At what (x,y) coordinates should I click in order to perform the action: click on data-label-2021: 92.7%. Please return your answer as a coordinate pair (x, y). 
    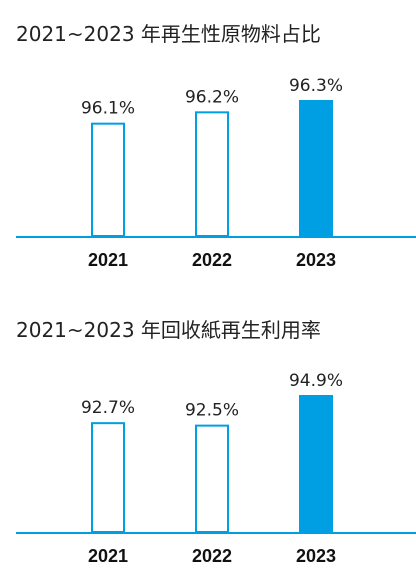
    Looking at the image, I should click on (108, 408).